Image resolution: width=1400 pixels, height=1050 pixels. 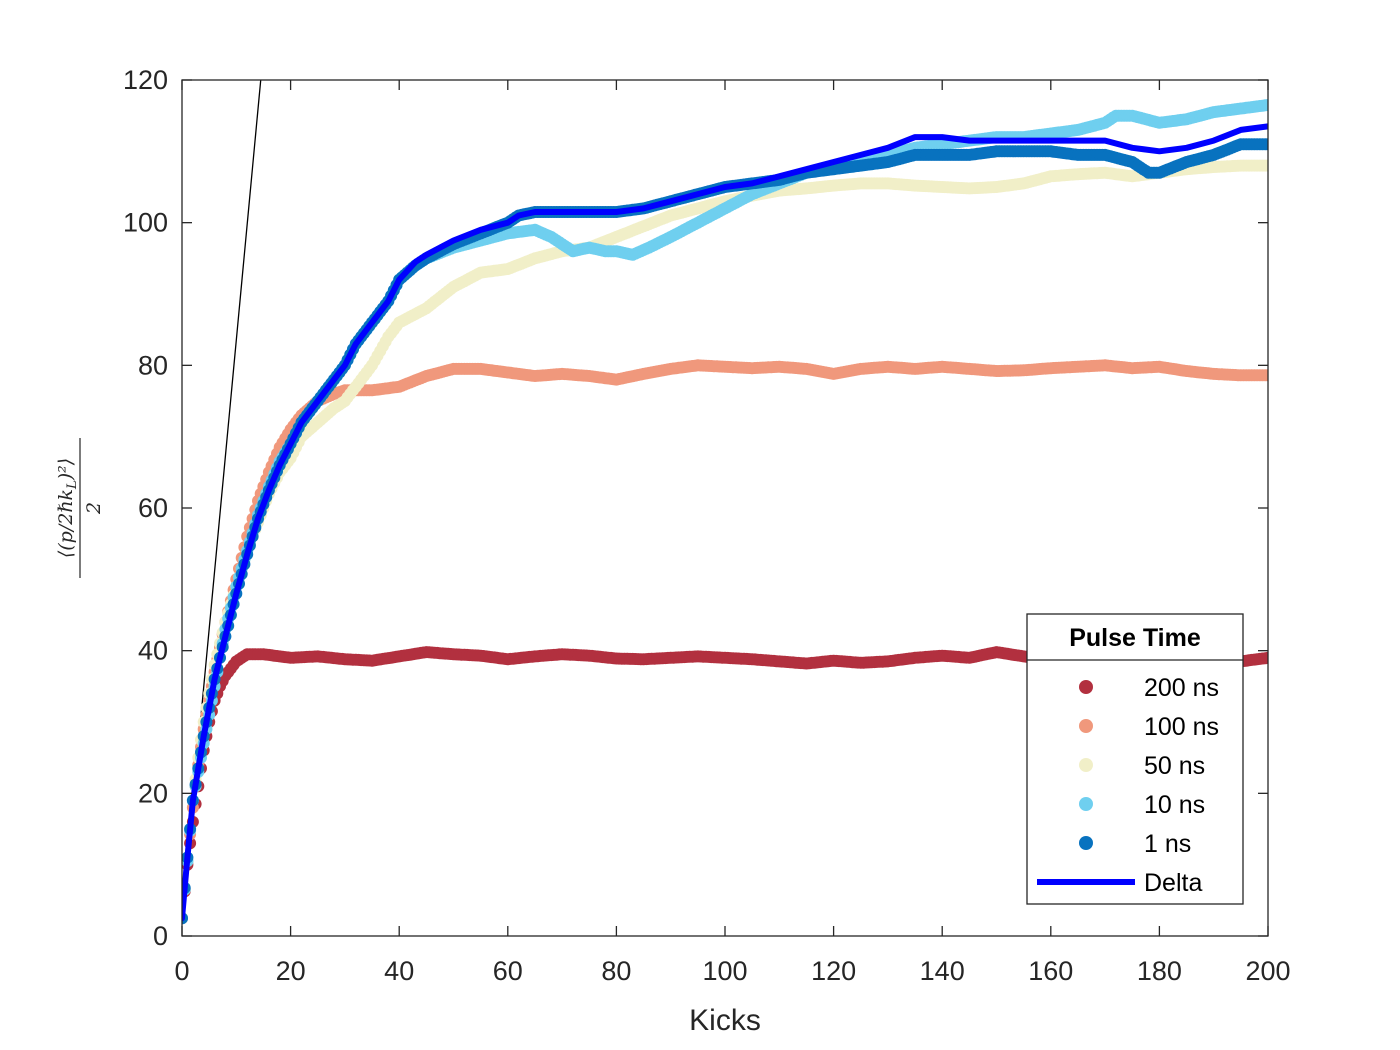 I want to click on legend-label: 50 ns, so click(x=1174, y=766).